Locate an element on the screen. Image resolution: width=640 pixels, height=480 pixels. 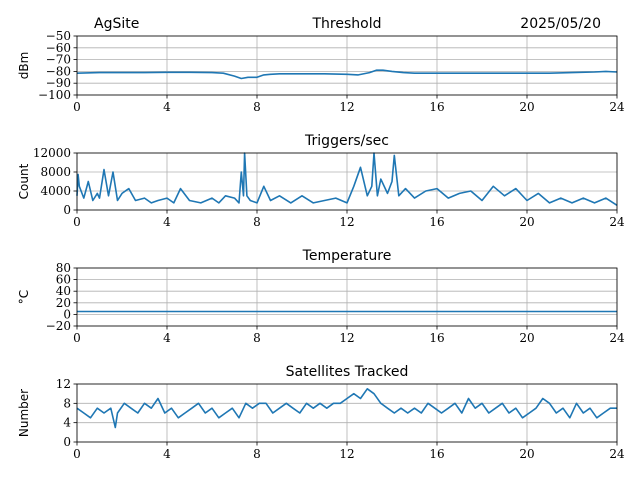
site-label: AgSite is located at coordinates (116, 24).